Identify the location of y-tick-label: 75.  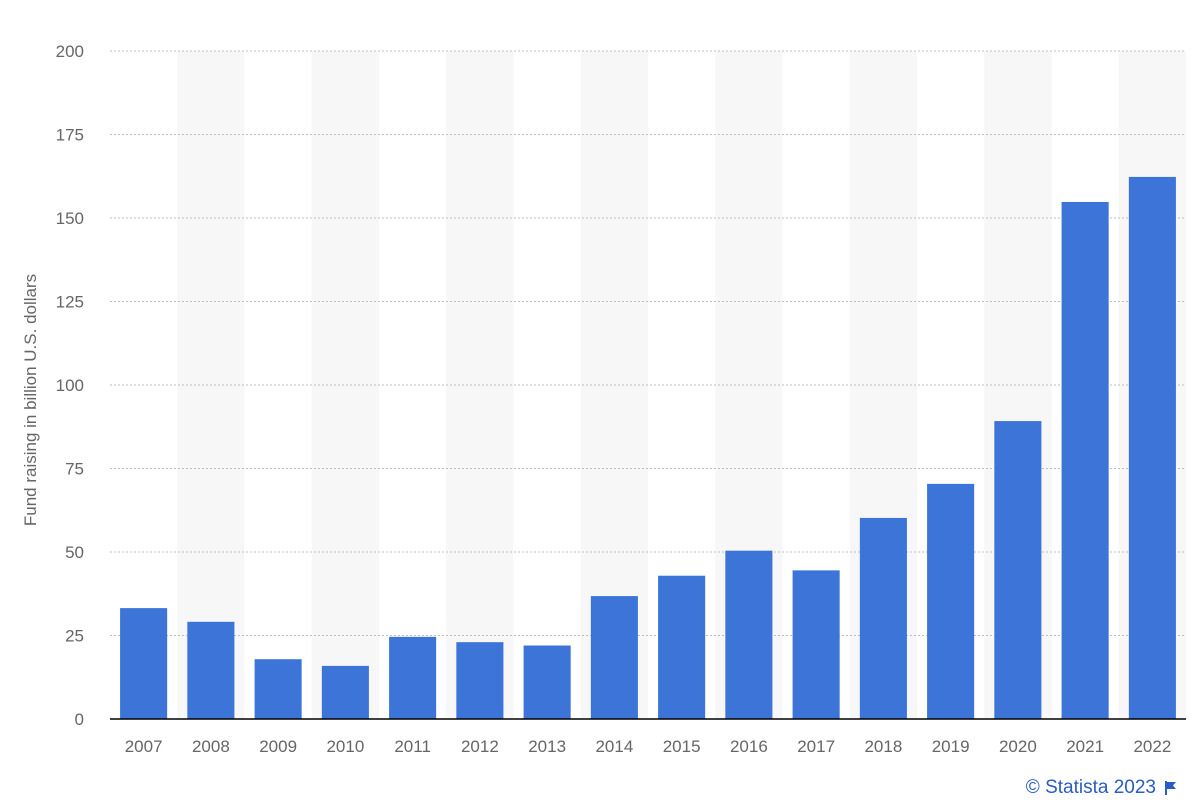
(74, 469).